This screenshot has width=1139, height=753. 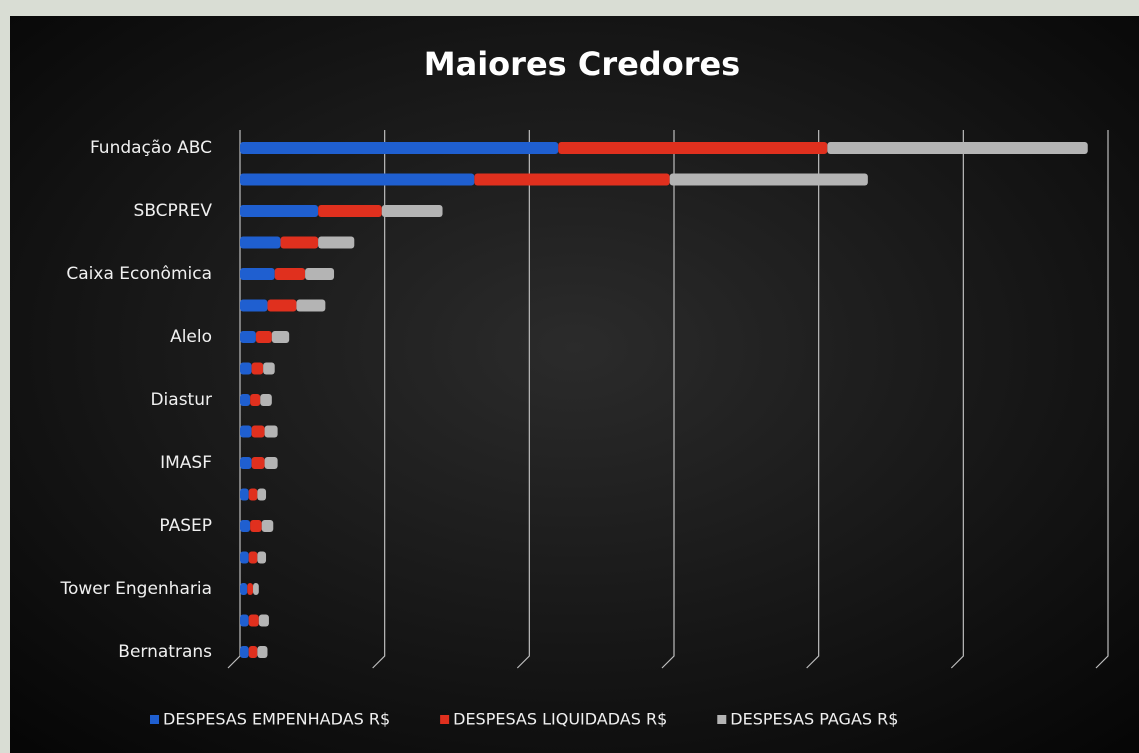 I want to click on y-tick-label: Caixa Econômica, so click(x=139, y=274).